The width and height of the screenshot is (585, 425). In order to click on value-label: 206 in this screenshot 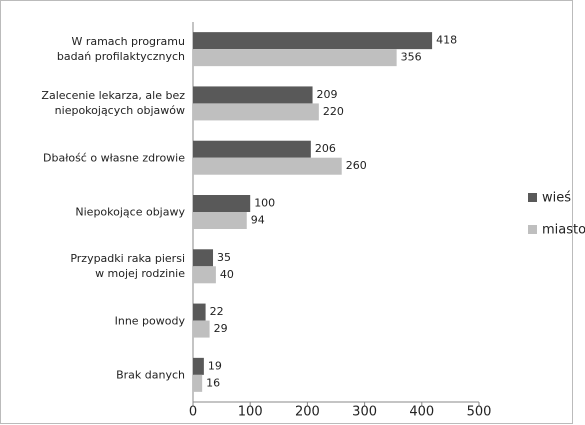, I will do `click(325, 148)`.